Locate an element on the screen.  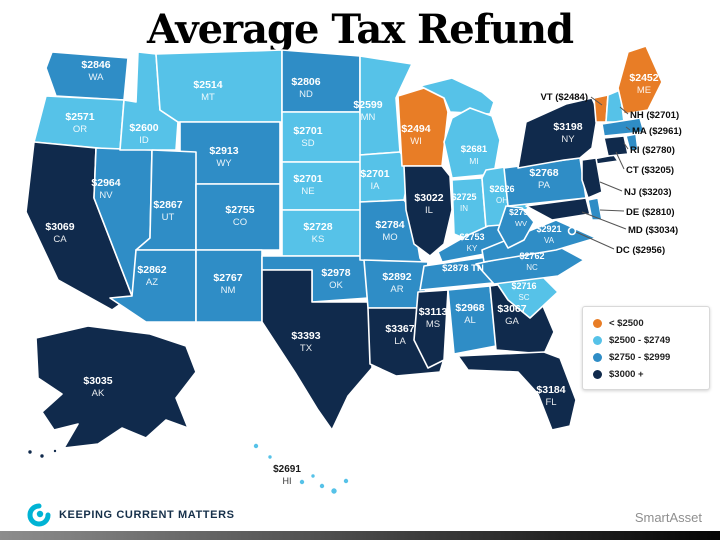
state-value-label: $2626 is located at coordinates (501, 189).